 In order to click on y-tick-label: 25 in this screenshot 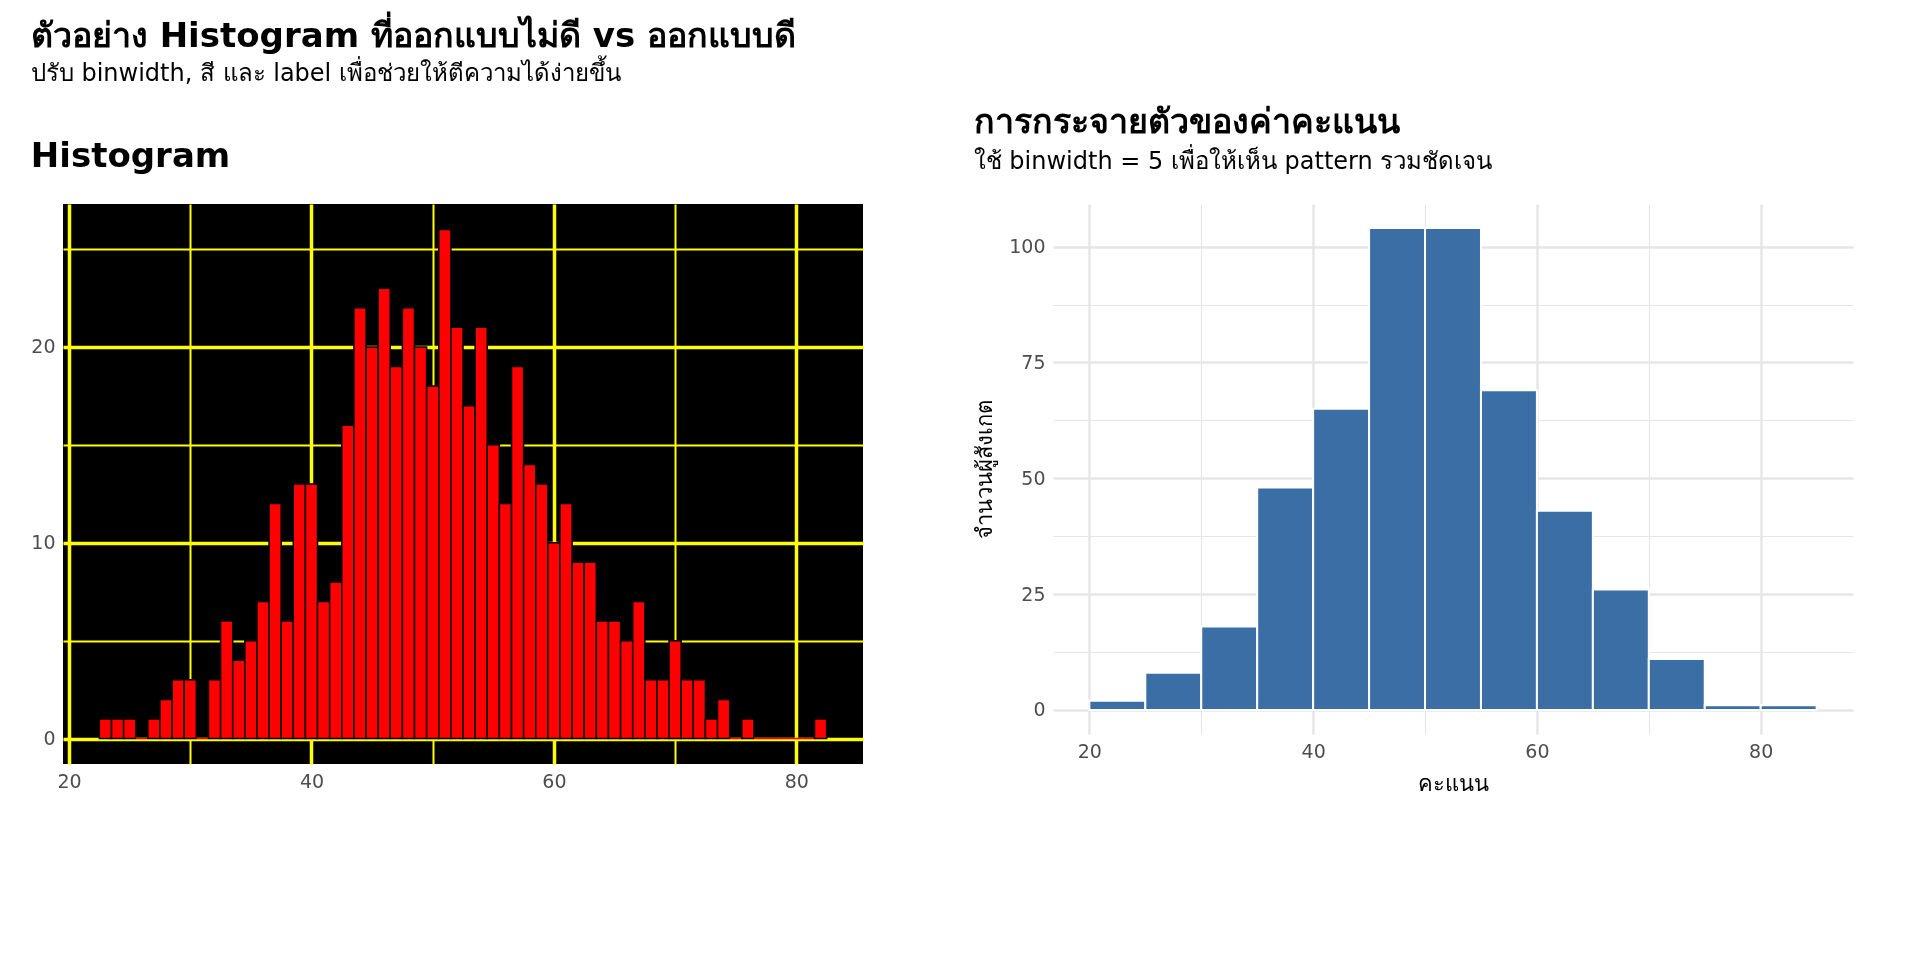, I will do `click(1033, 593)`.